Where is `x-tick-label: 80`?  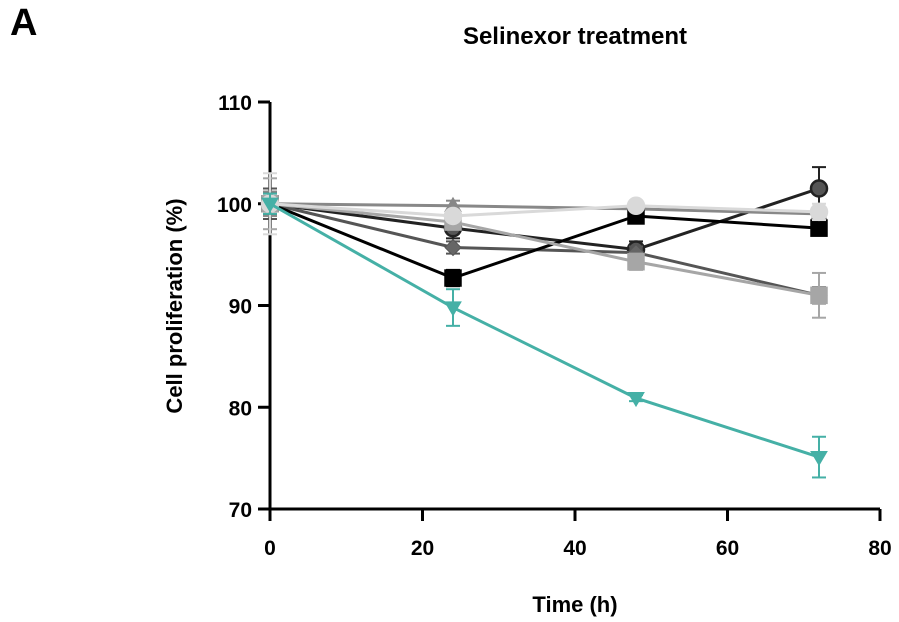
x-tick-label: 80 is located at coordinates (879, 548).